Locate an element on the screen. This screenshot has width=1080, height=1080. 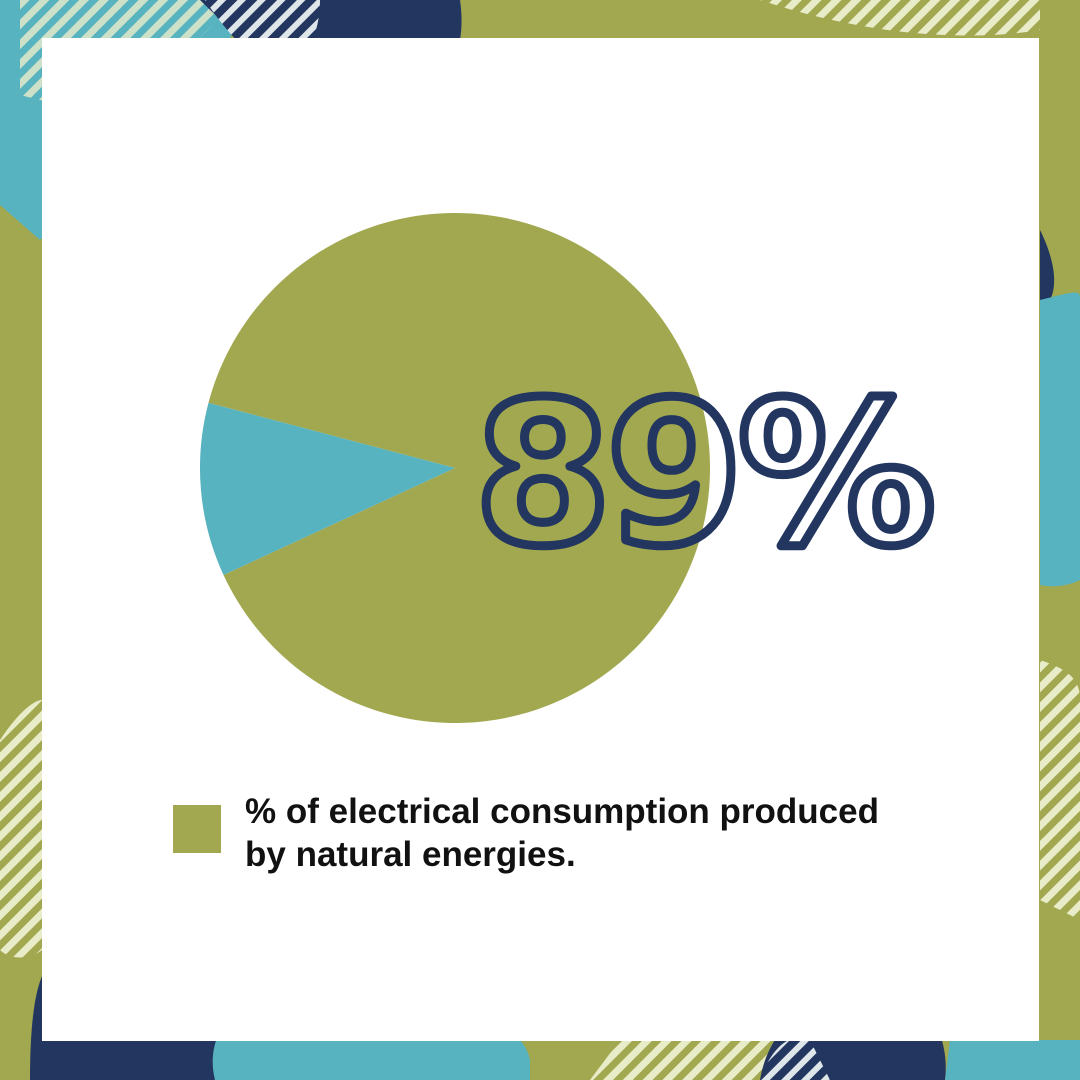
blob-bottom-right-navy-stripes is located at coordinates (795, 1058).